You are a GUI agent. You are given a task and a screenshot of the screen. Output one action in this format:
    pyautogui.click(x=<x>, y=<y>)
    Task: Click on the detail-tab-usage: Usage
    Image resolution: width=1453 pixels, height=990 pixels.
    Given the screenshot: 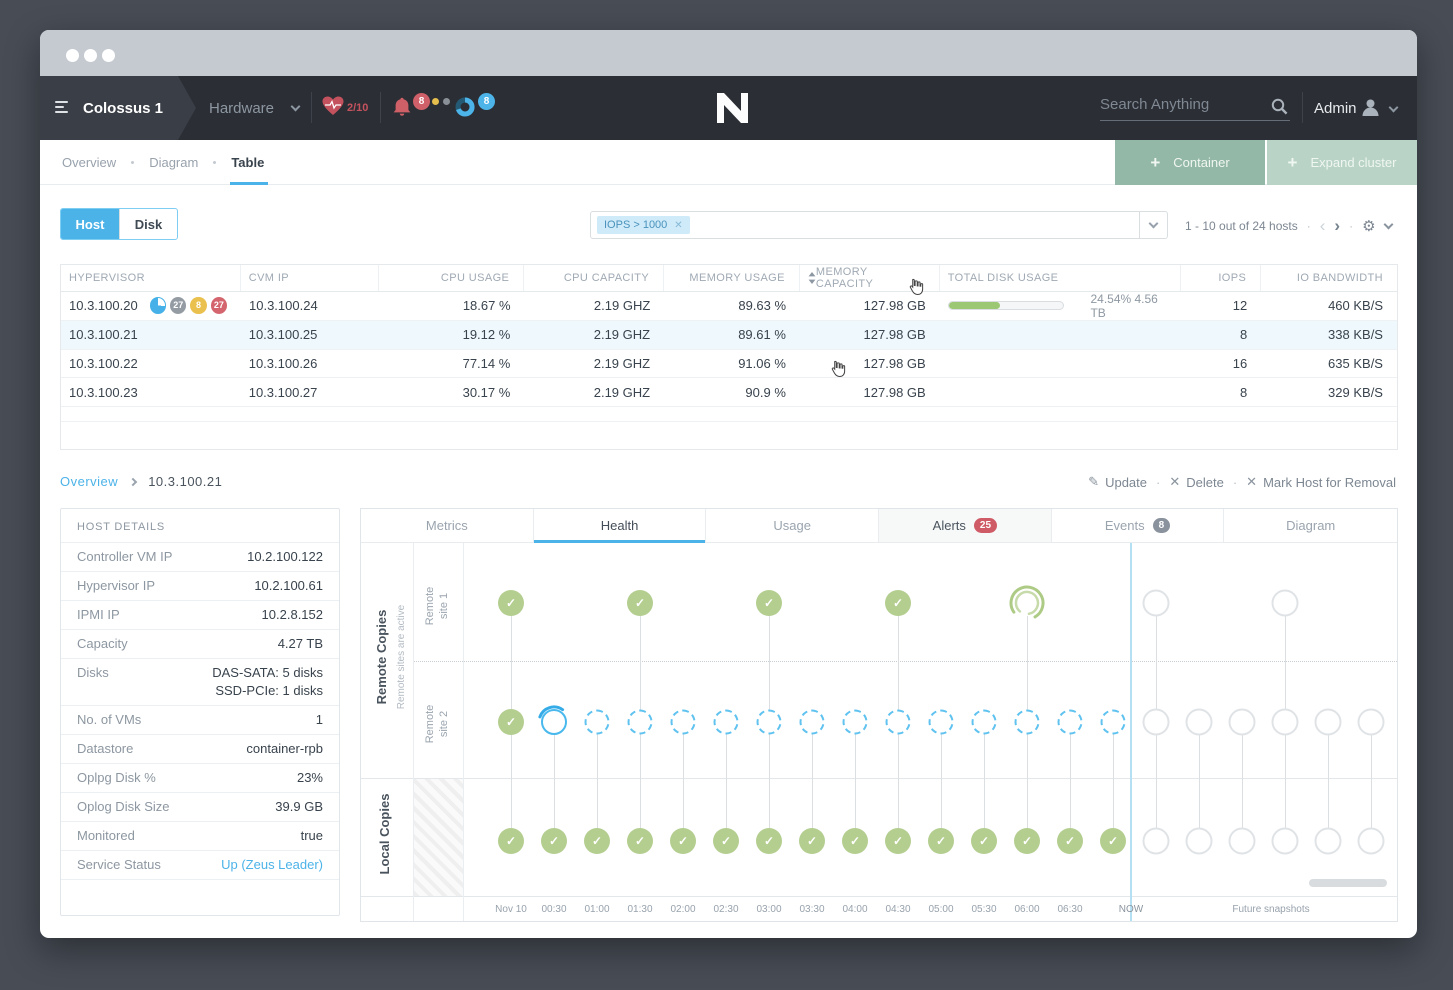 What is the action you would take?
    pyautogui.click(x=793, y=525)
    